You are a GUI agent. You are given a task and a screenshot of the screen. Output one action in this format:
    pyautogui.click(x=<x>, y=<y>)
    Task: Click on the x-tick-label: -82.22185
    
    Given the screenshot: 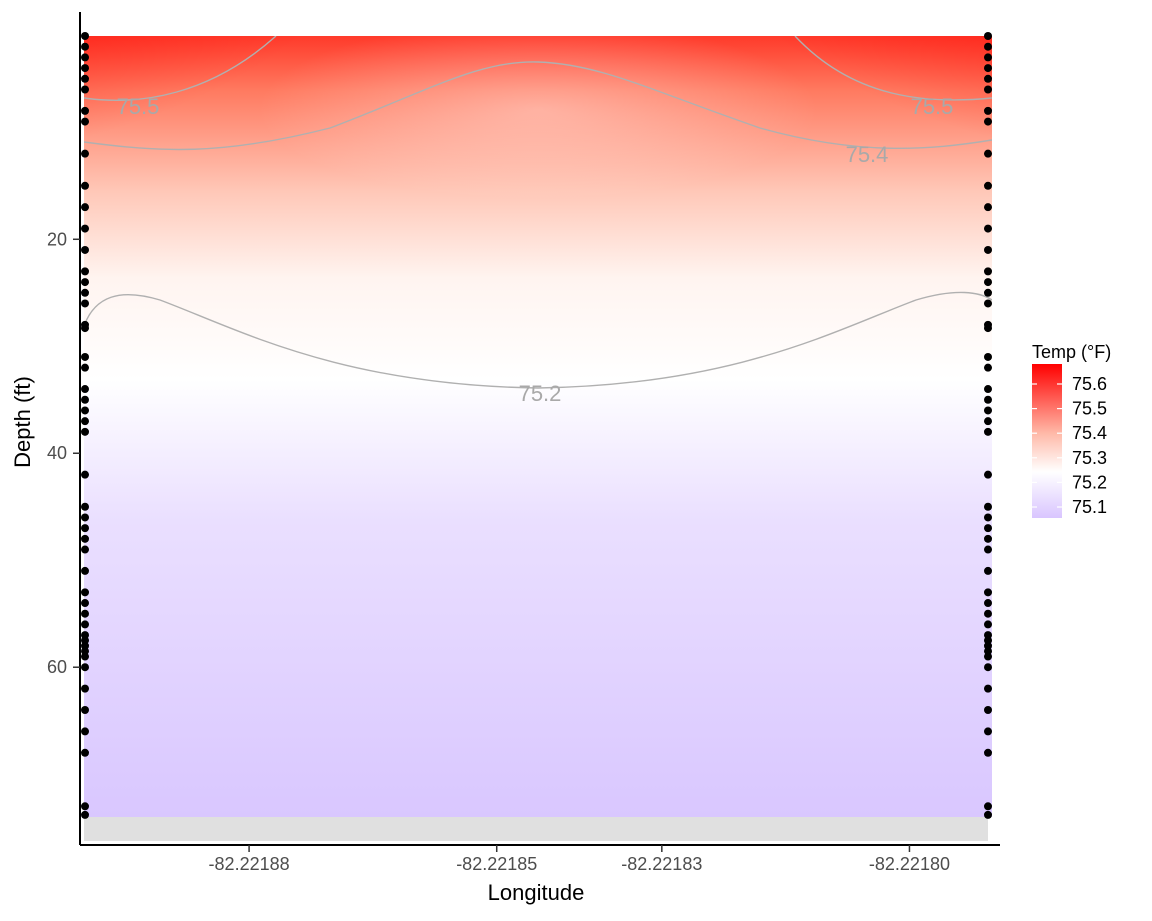 What is the action you would take?
    pyautogui.click(x=496, y=864)
    